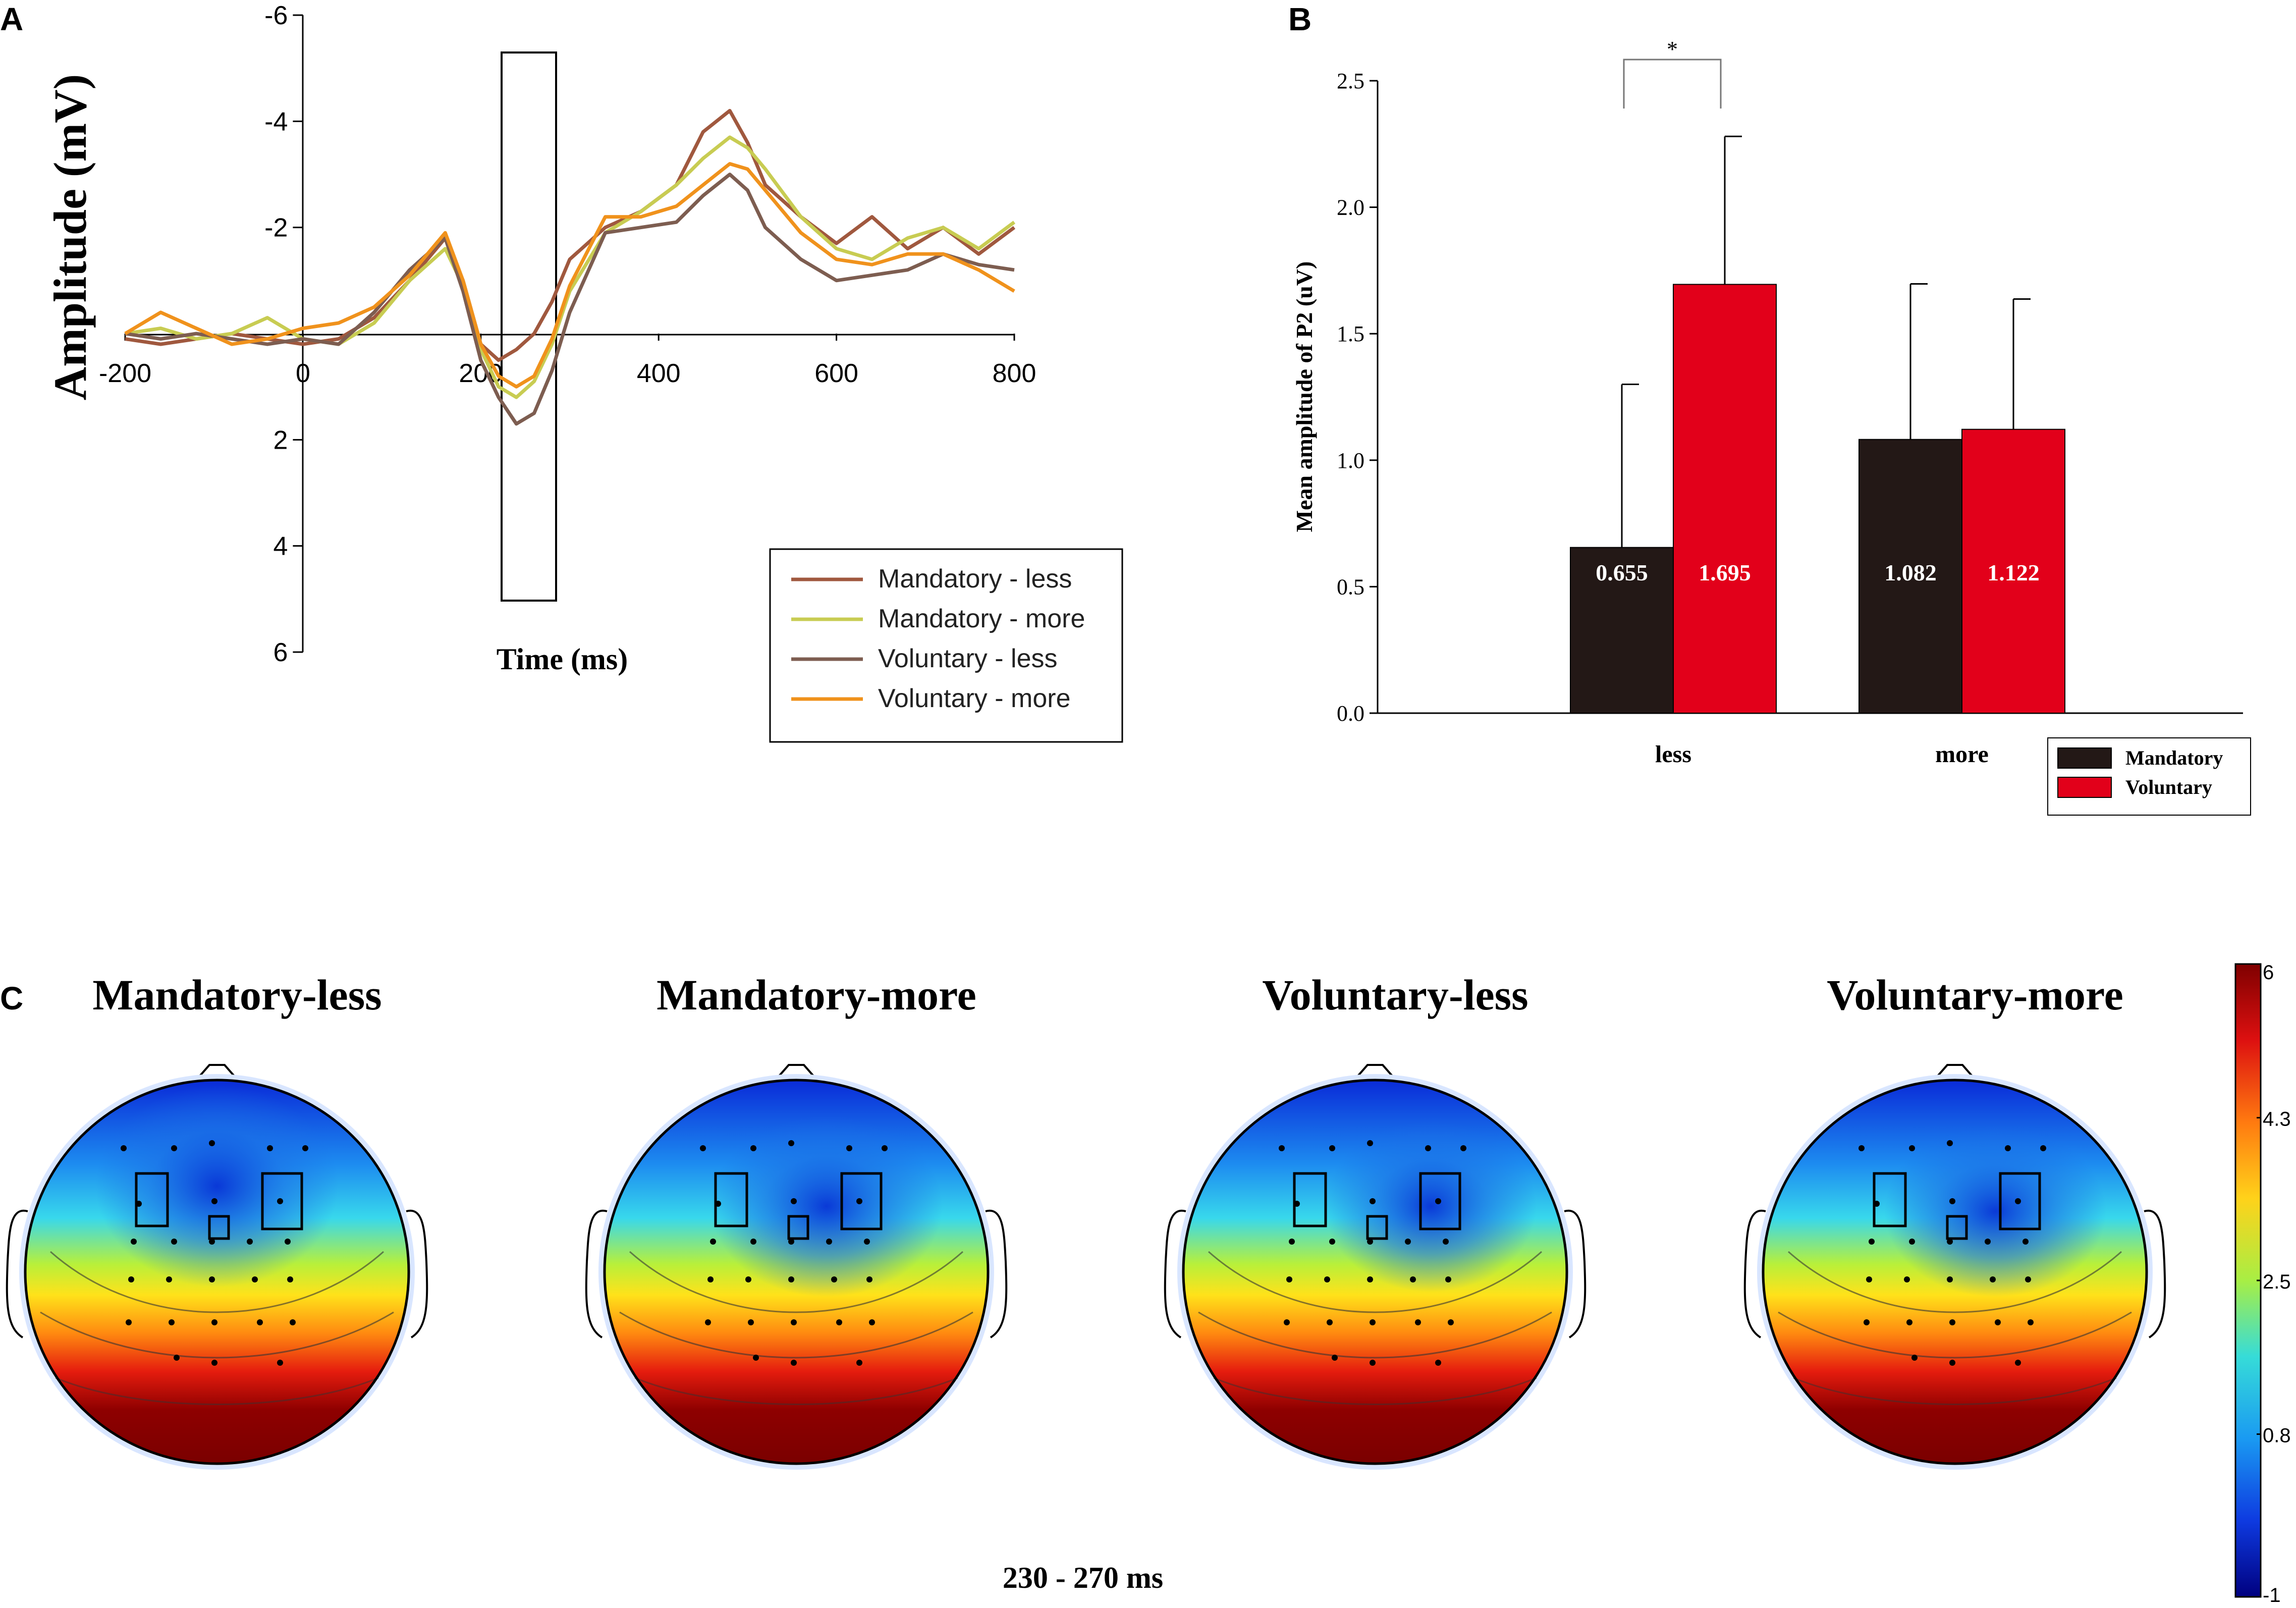 The image size is (2296, 1608). Describe the element at coordinates (303, 373) in the screenshot. I see `x-tick-label: 0` at that location.